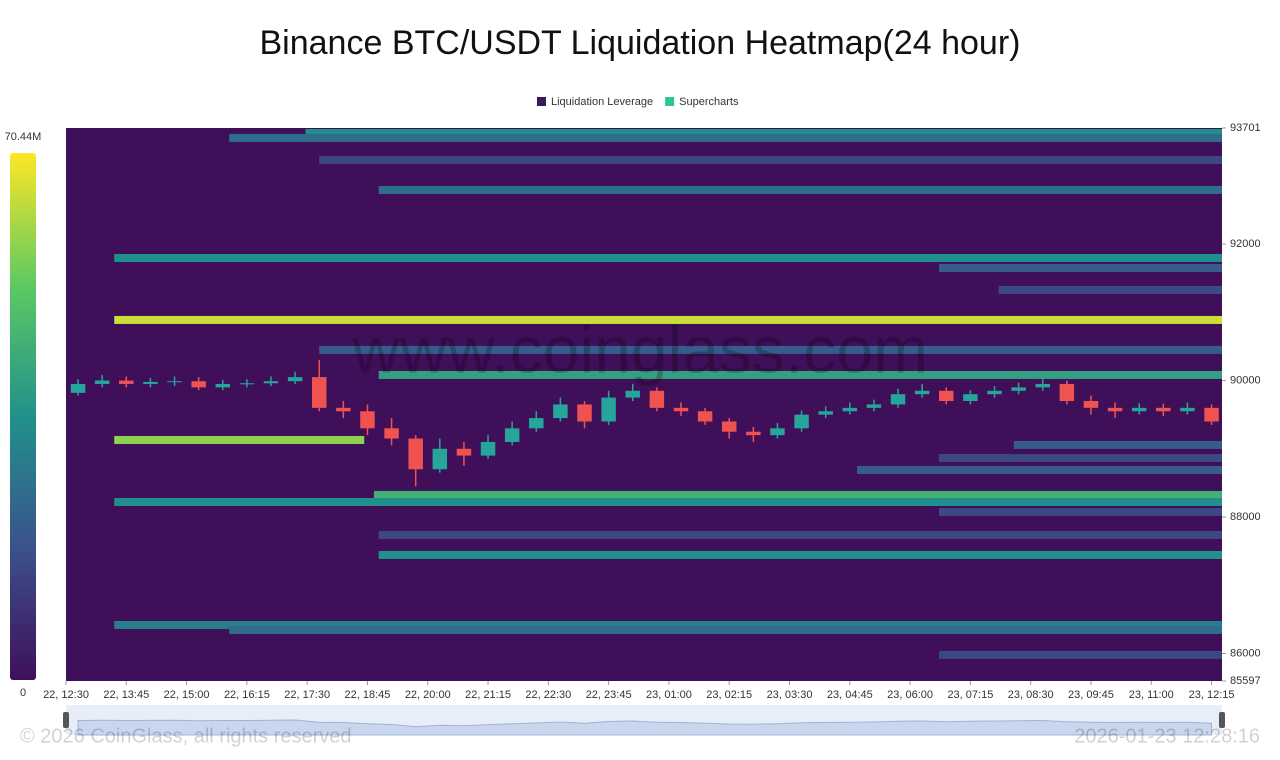 The image size is (1280, 760). I want to click on legend: Liquidation Leverage Supercharts, so click(638, 102).